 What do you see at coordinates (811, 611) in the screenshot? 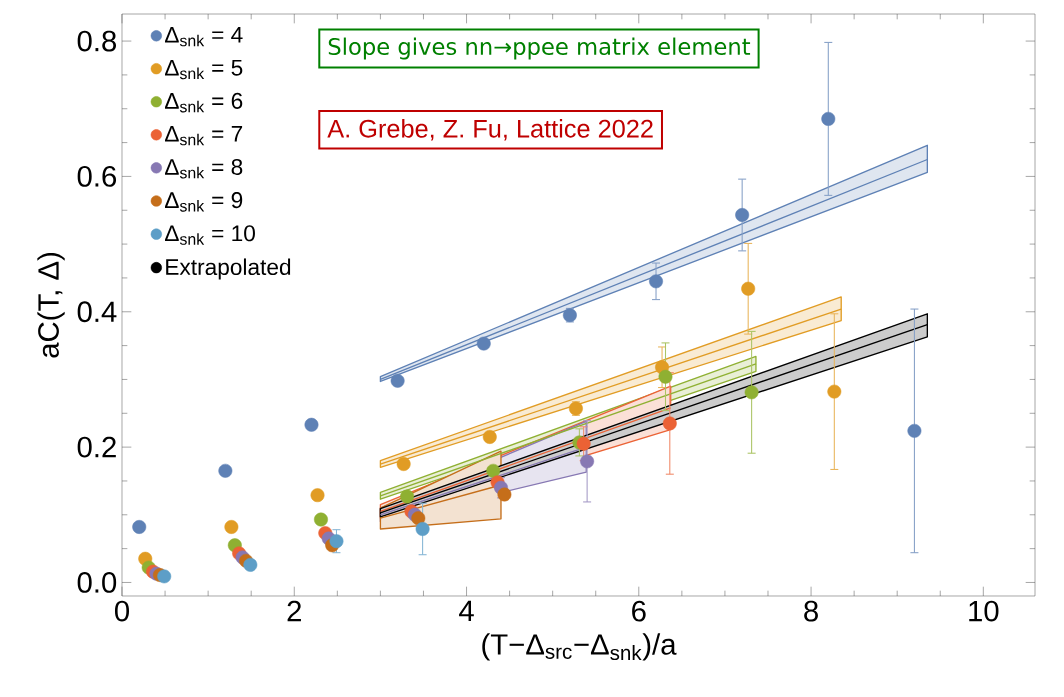
I see `x-tick-label: 8` at bounding box center [811, 611].